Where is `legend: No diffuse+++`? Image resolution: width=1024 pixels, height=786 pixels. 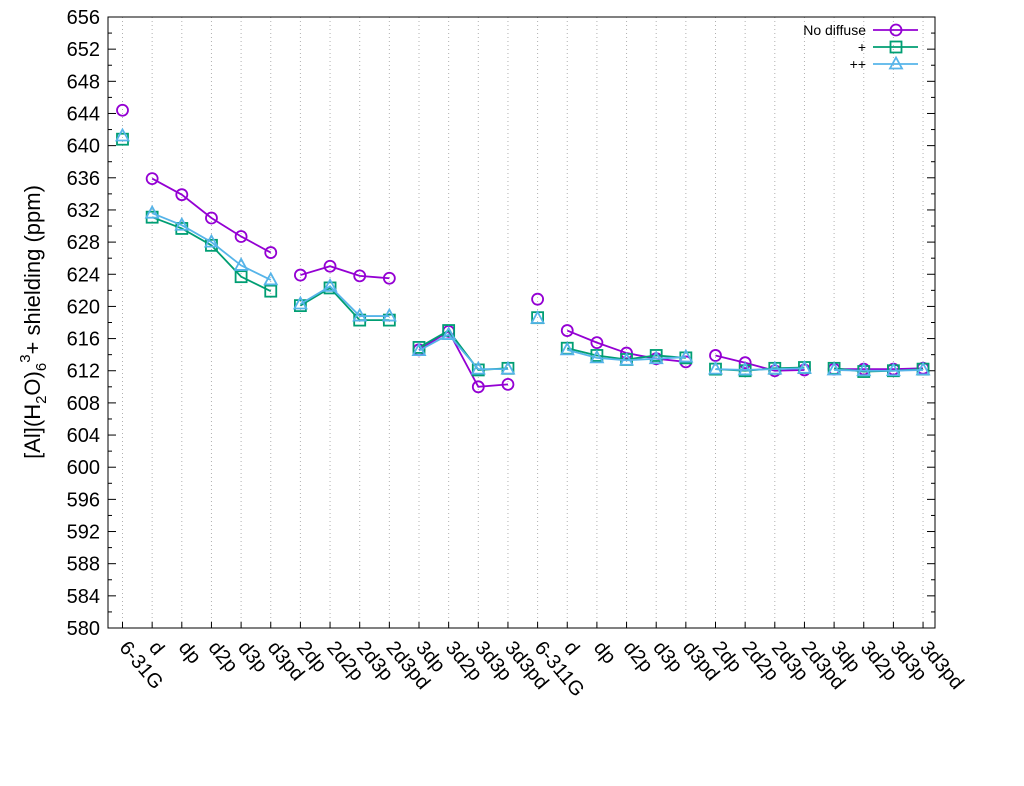 legend: No diffuse+++ is located at coordinates (860, 47).